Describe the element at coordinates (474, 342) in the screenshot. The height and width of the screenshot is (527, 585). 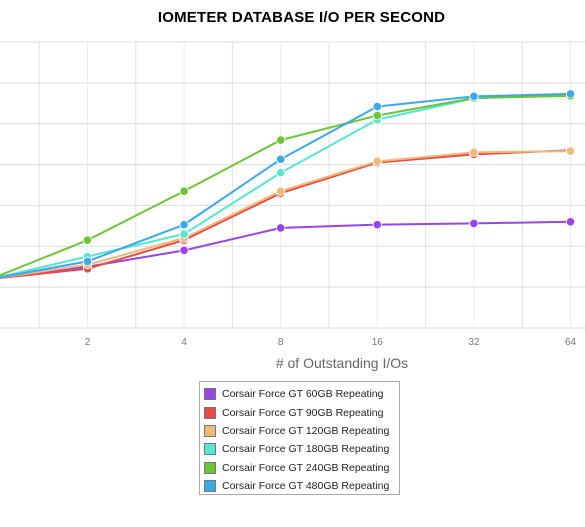
I see `x-tick-label: 32` at that location.